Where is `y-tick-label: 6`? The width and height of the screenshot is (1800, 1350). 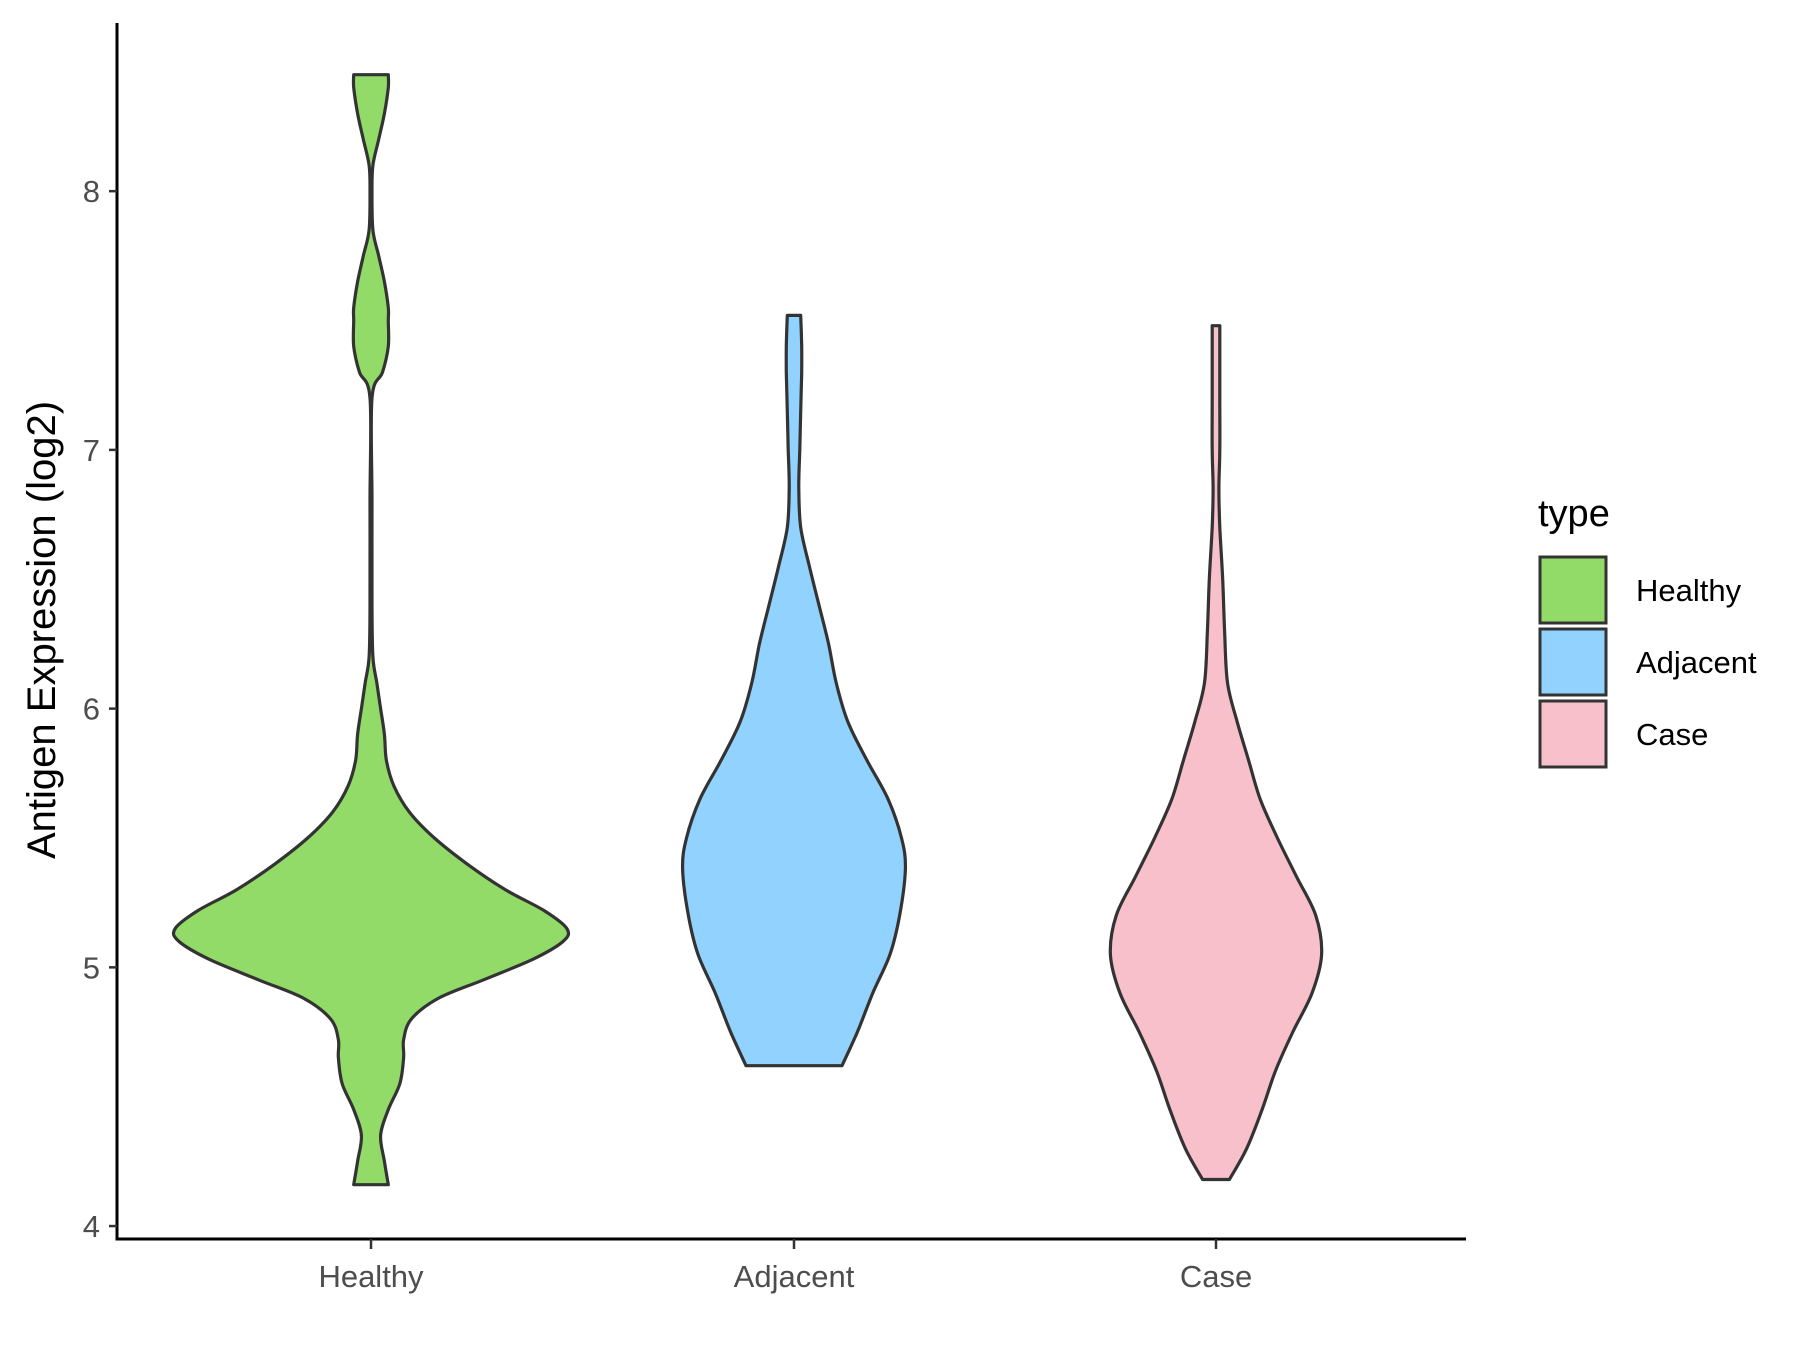 y-tick-label: 6 is located at coordinates (91, 709).